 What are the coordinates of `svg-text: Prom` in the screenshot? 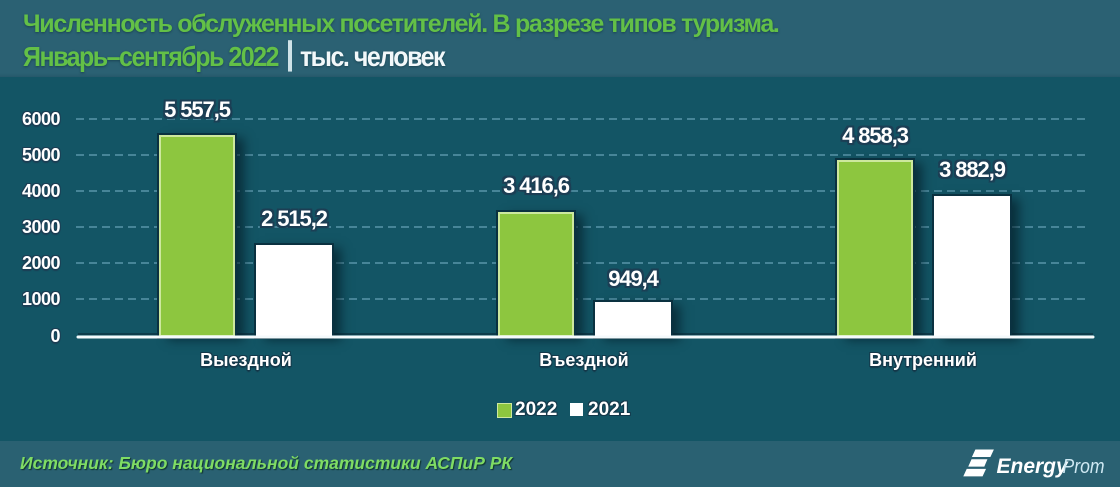 It's located at (1084, 466).